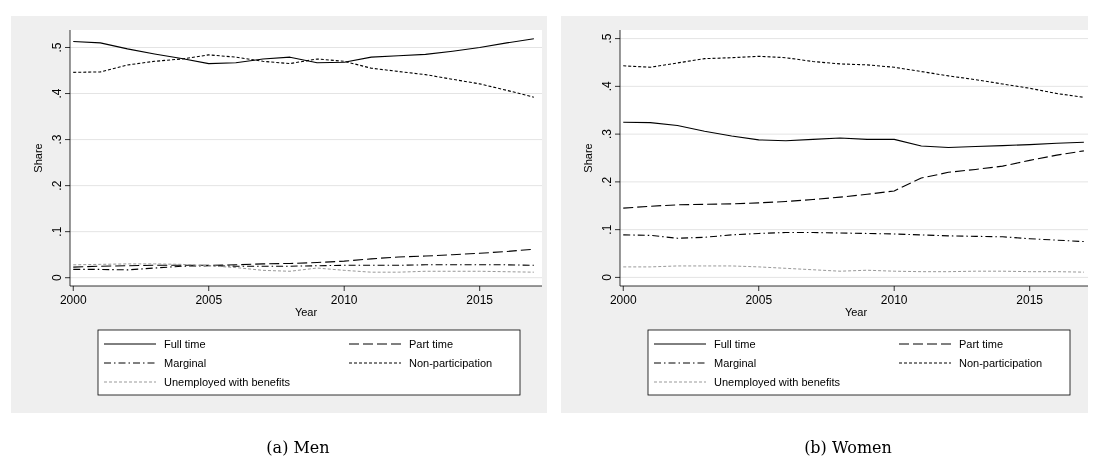 The height and width of the screenshot is (459, 1096). What do you see at coordinates (298, 447) in the screenshot?
I see `text: (a) Men` at bounding box center [298, 447].